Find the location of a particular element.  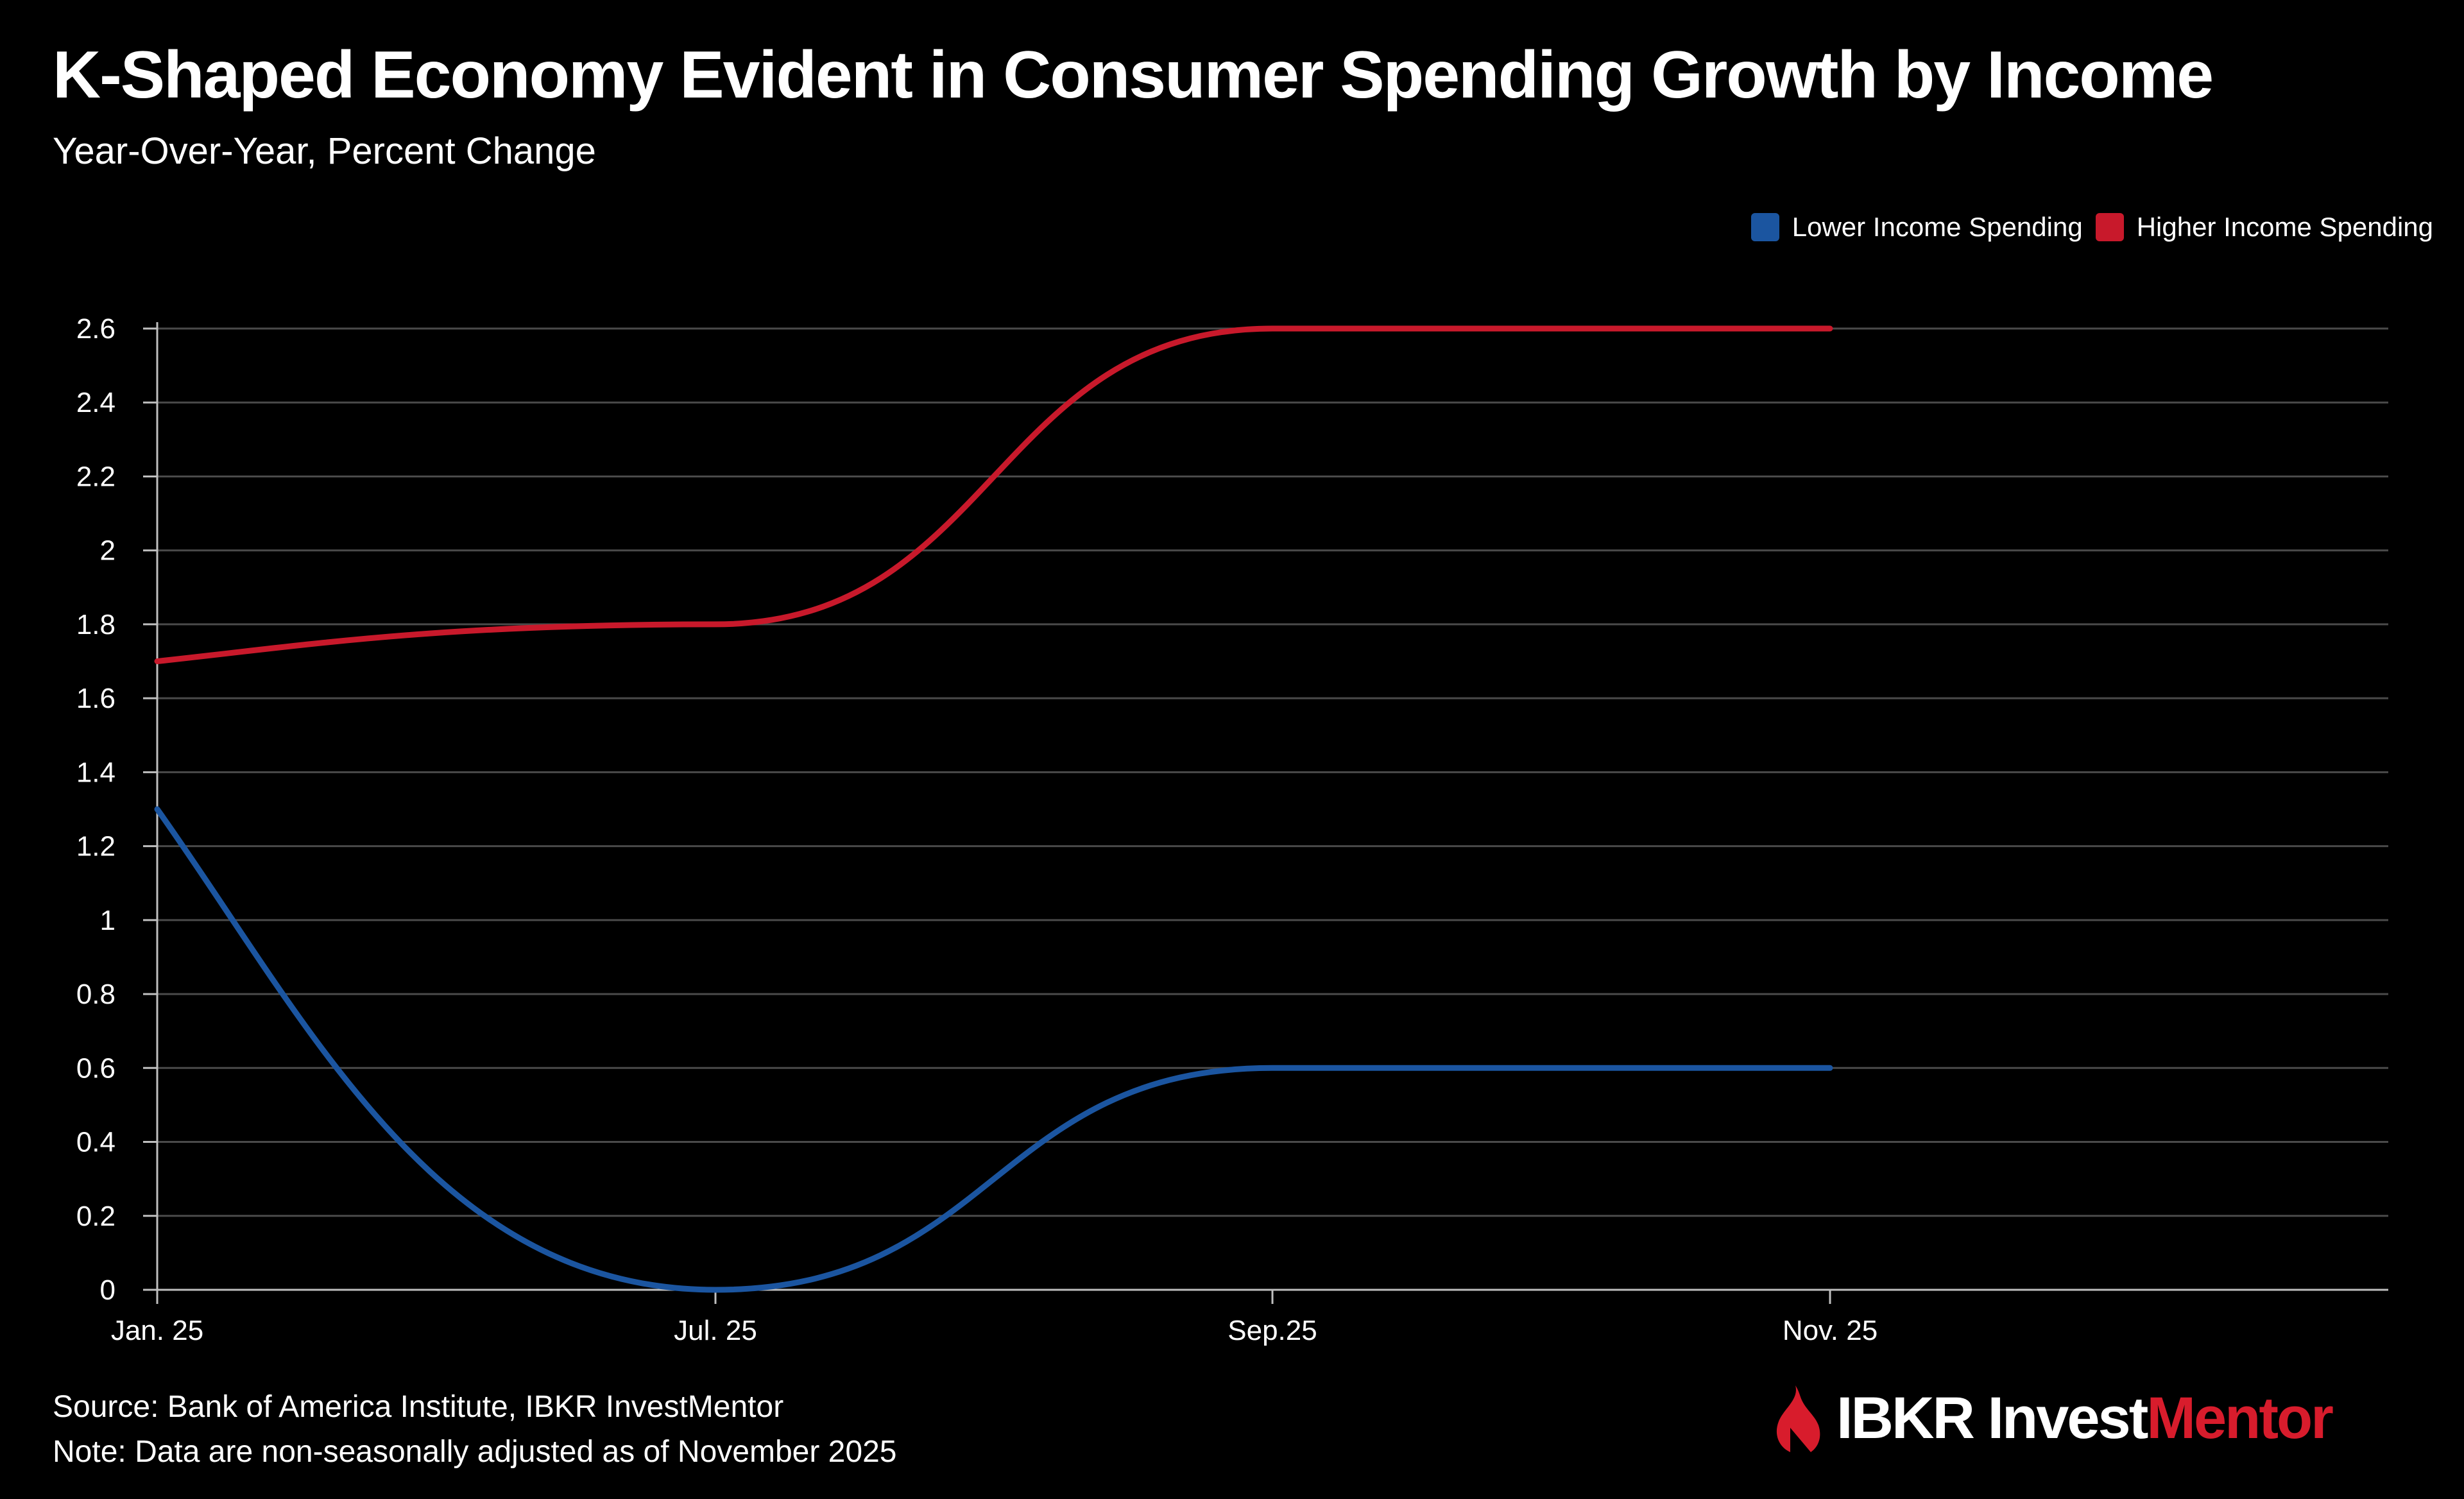

y-tick-label-2.6: 2.6 is located at coordinates (96, 329).